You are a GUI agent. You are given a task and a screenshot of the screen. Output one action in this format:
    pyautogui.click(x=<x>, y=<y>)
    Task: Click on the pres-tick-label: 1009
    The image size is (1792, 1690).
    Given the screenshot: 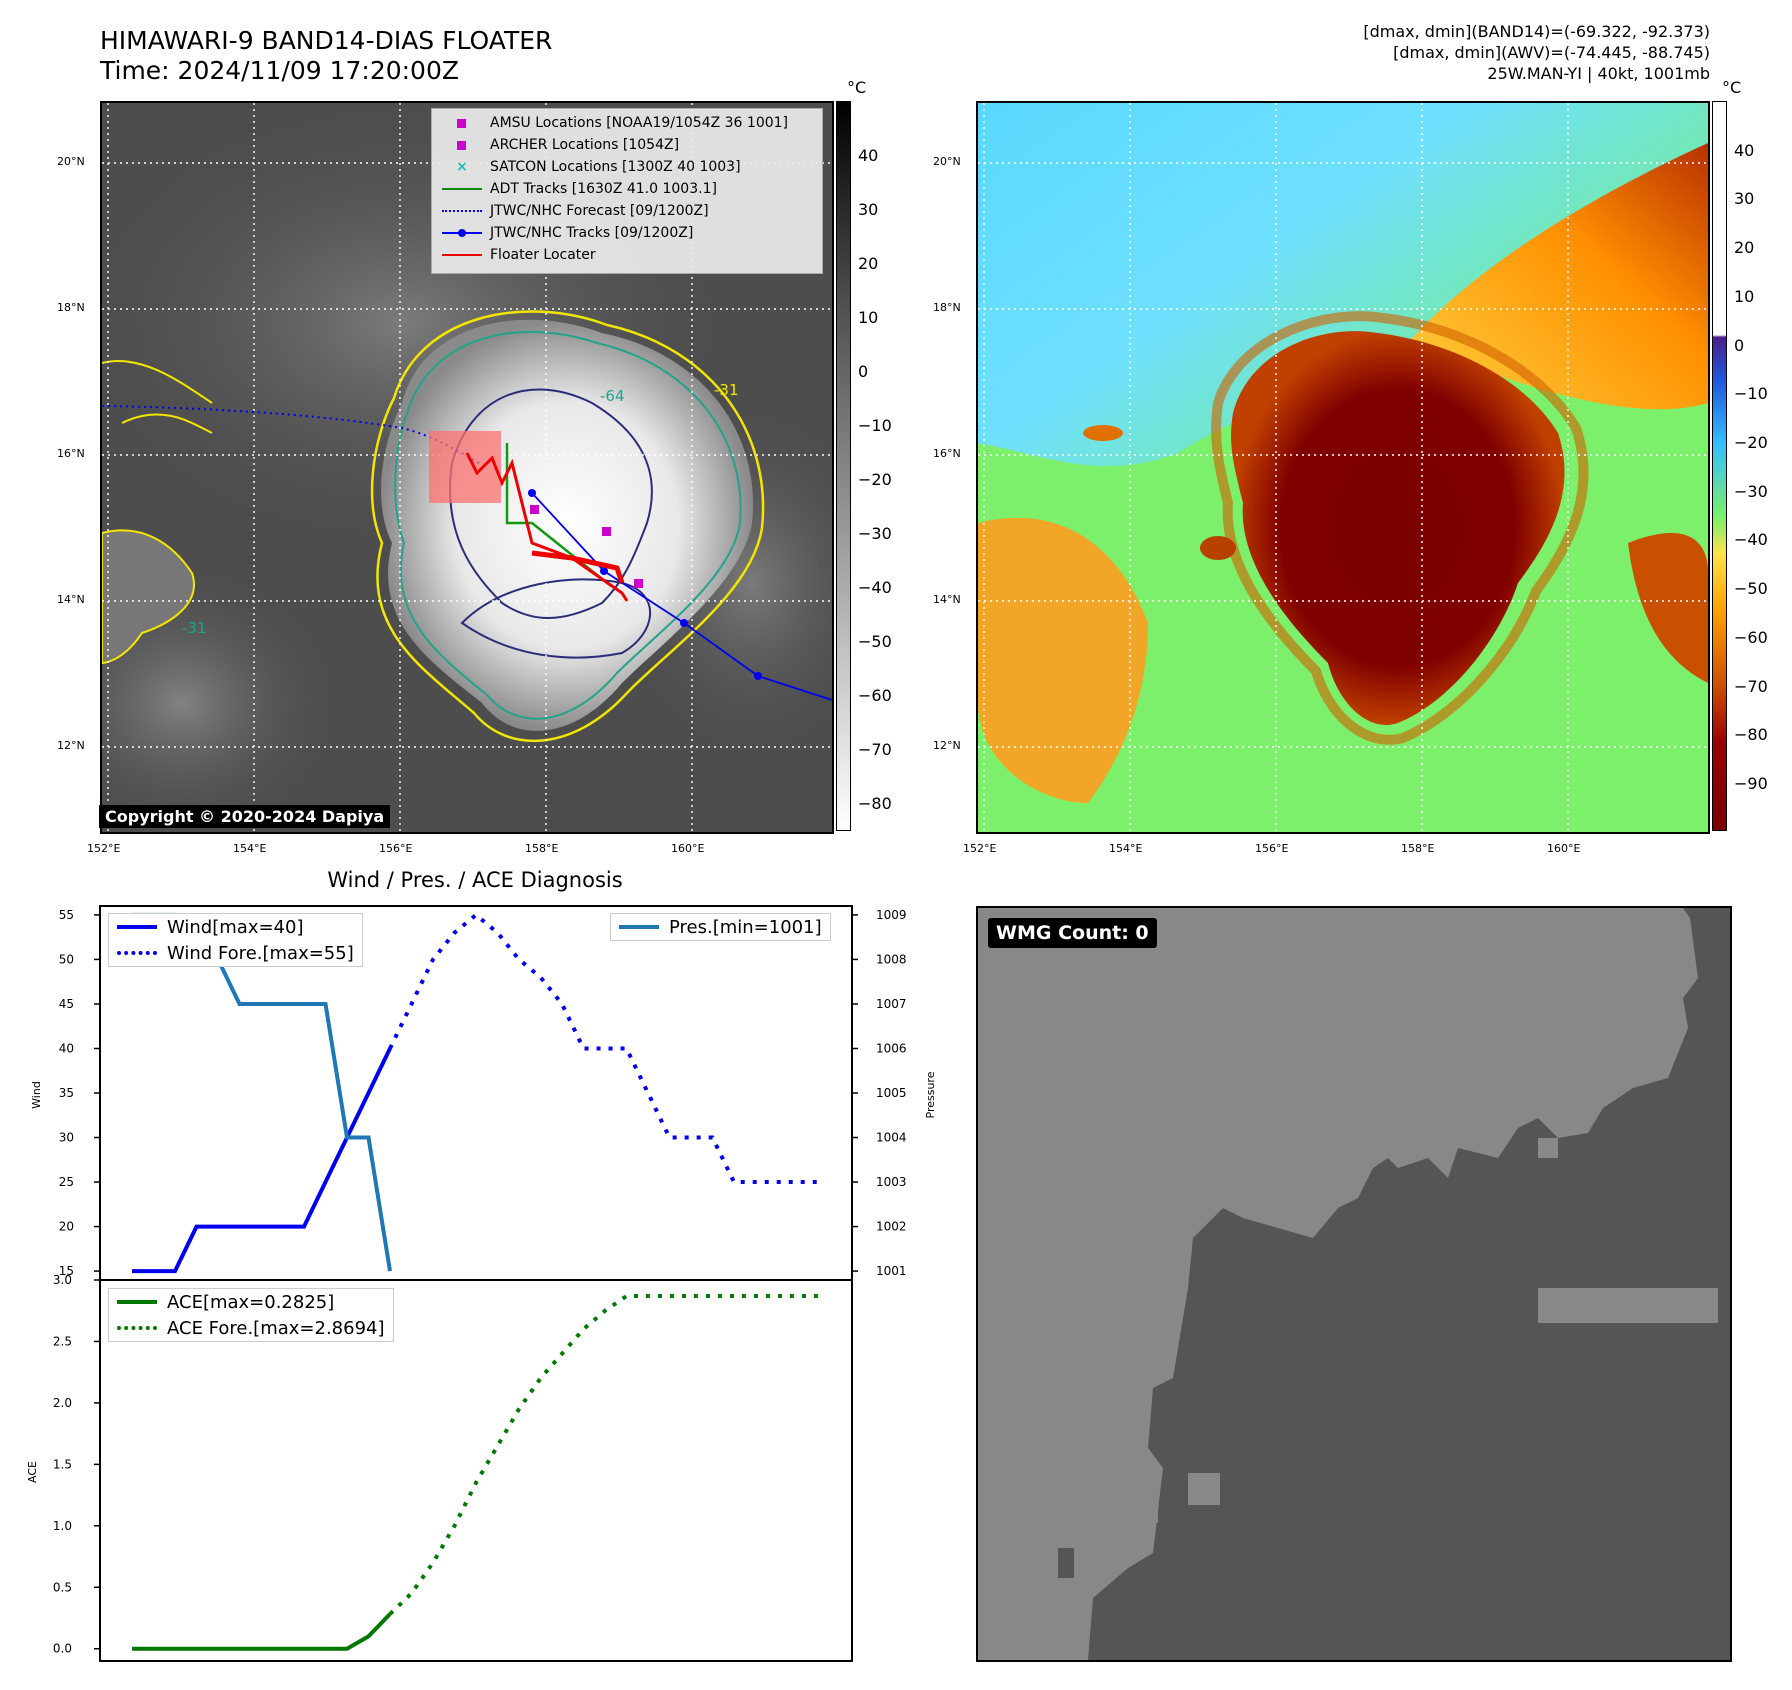 What is the action you would take?
    pyautogui.click(x=891, y=915)
    